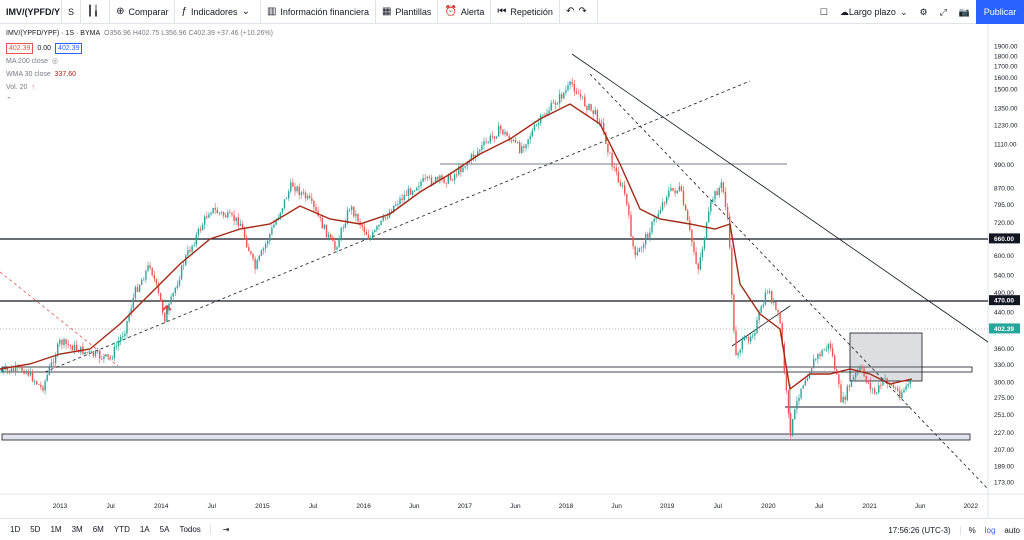 The width and height of the screenshot is (1024, 540). I want to click on consolidation-box, so click(886, 357).